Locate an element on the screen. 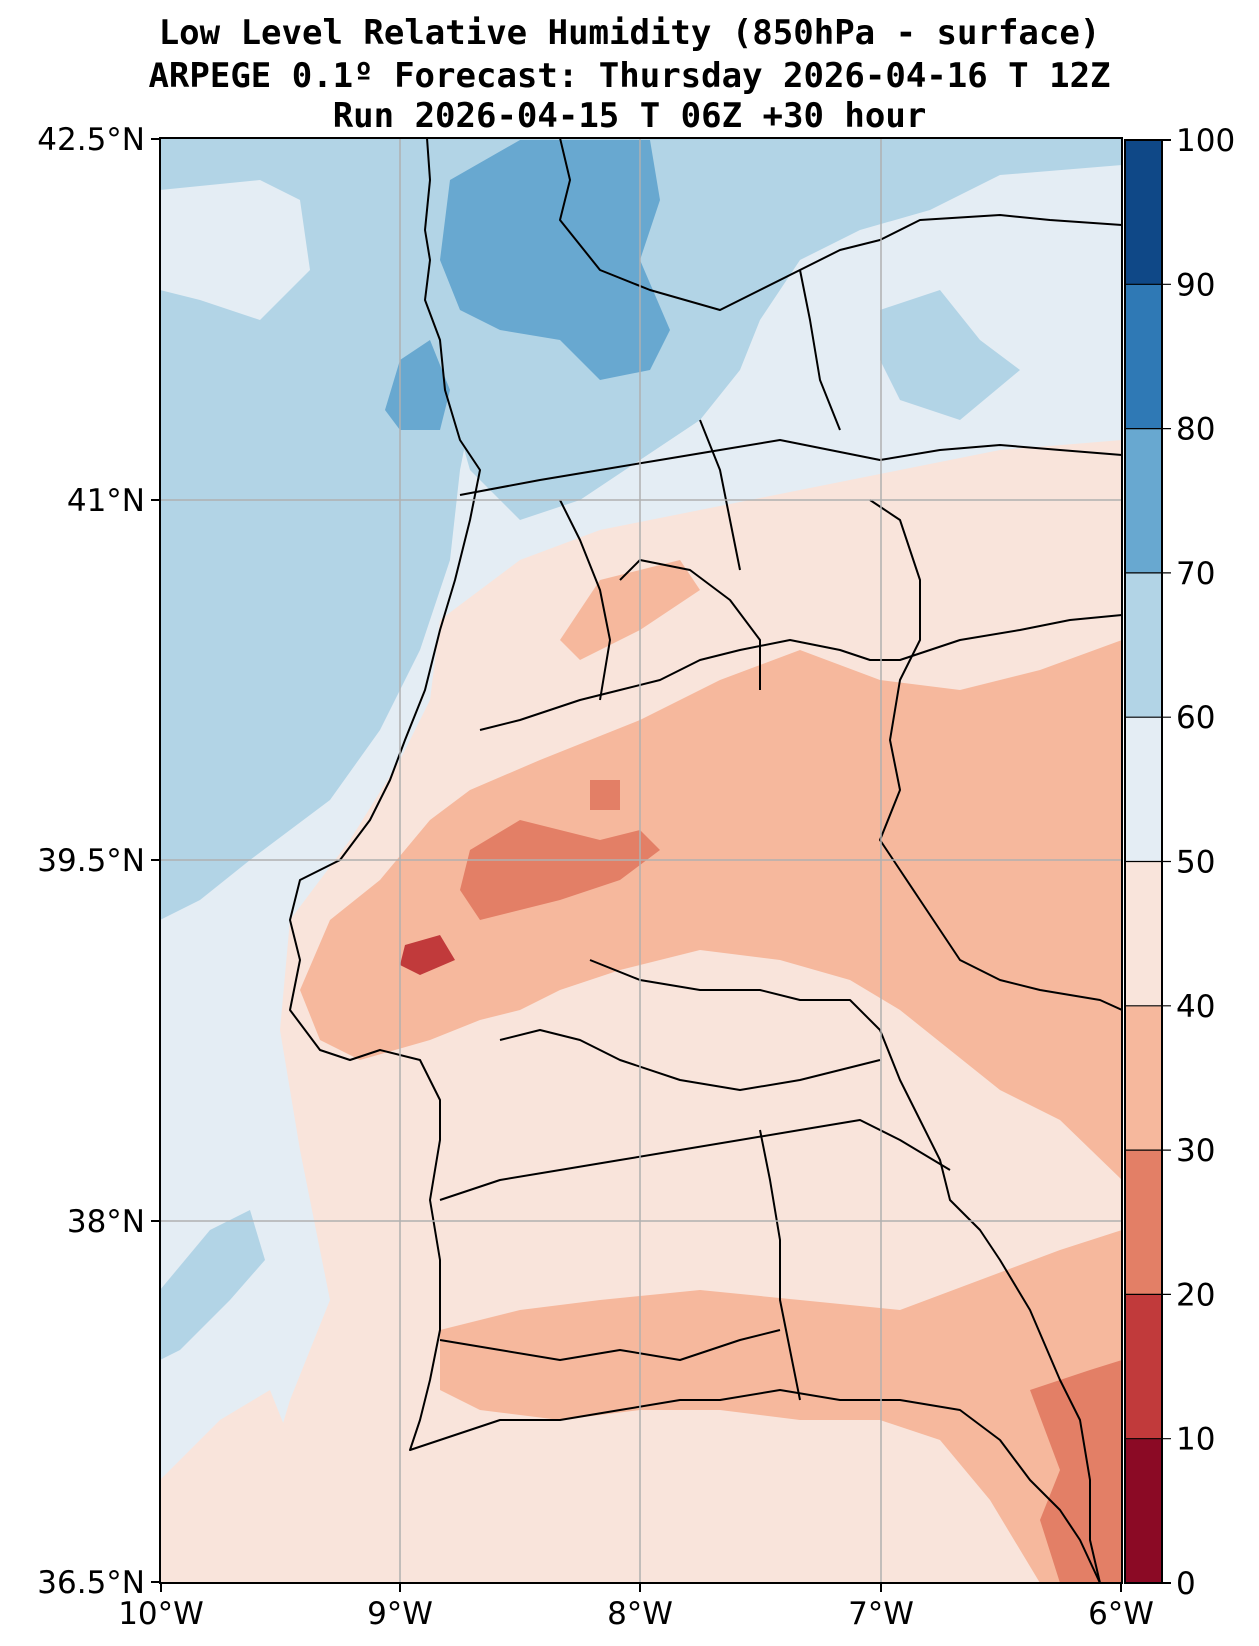 The width and height of the screenshot is (1259, 1646). field-60-70-ne is located at coordinates (950, 355).